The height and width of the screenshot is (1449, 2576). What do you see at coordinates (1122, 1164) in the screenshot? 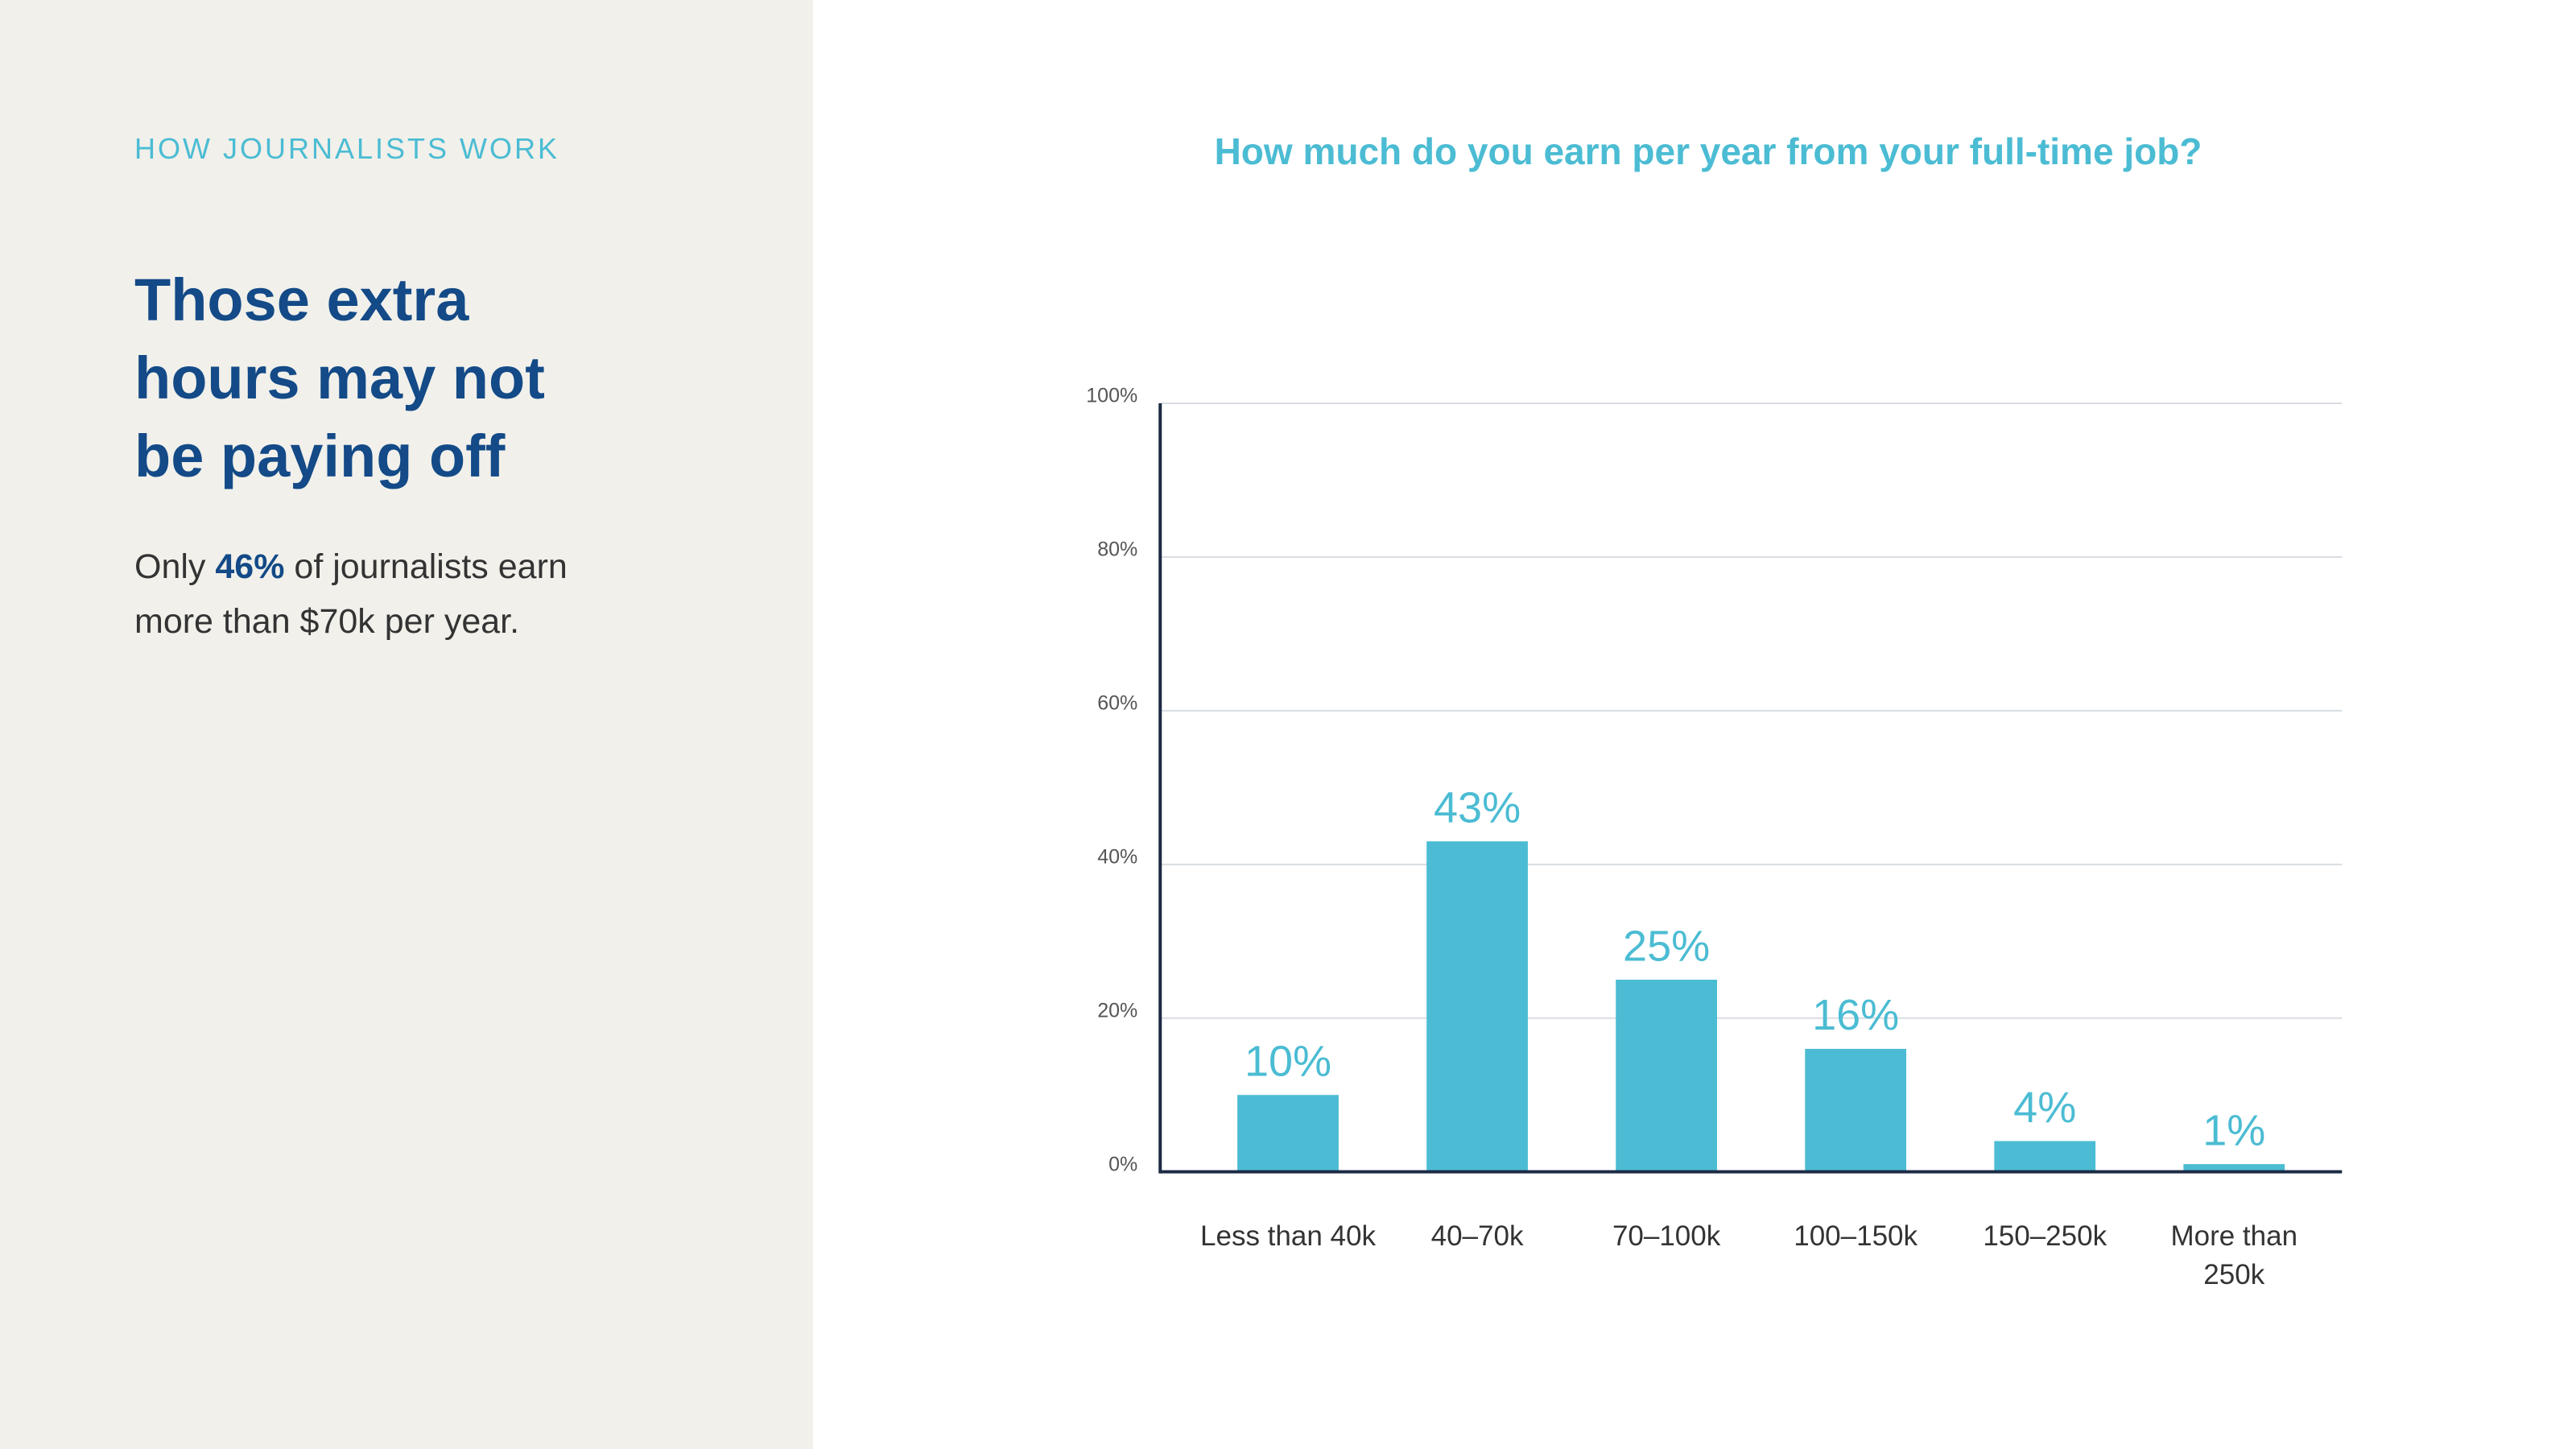
I see `y-tick-label: 0%` at bounding box center [1122, 1164].